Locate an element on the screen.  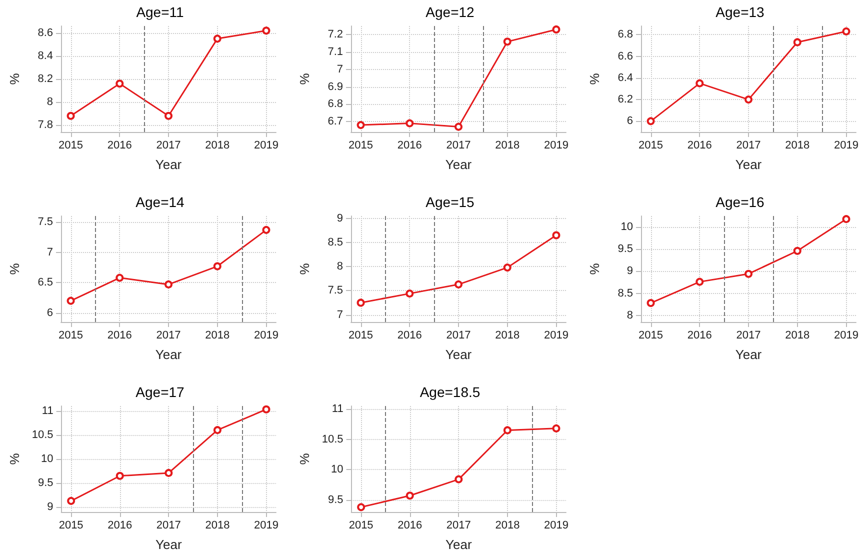
chart-title: Age=16 is located at coordinates (740, 202).